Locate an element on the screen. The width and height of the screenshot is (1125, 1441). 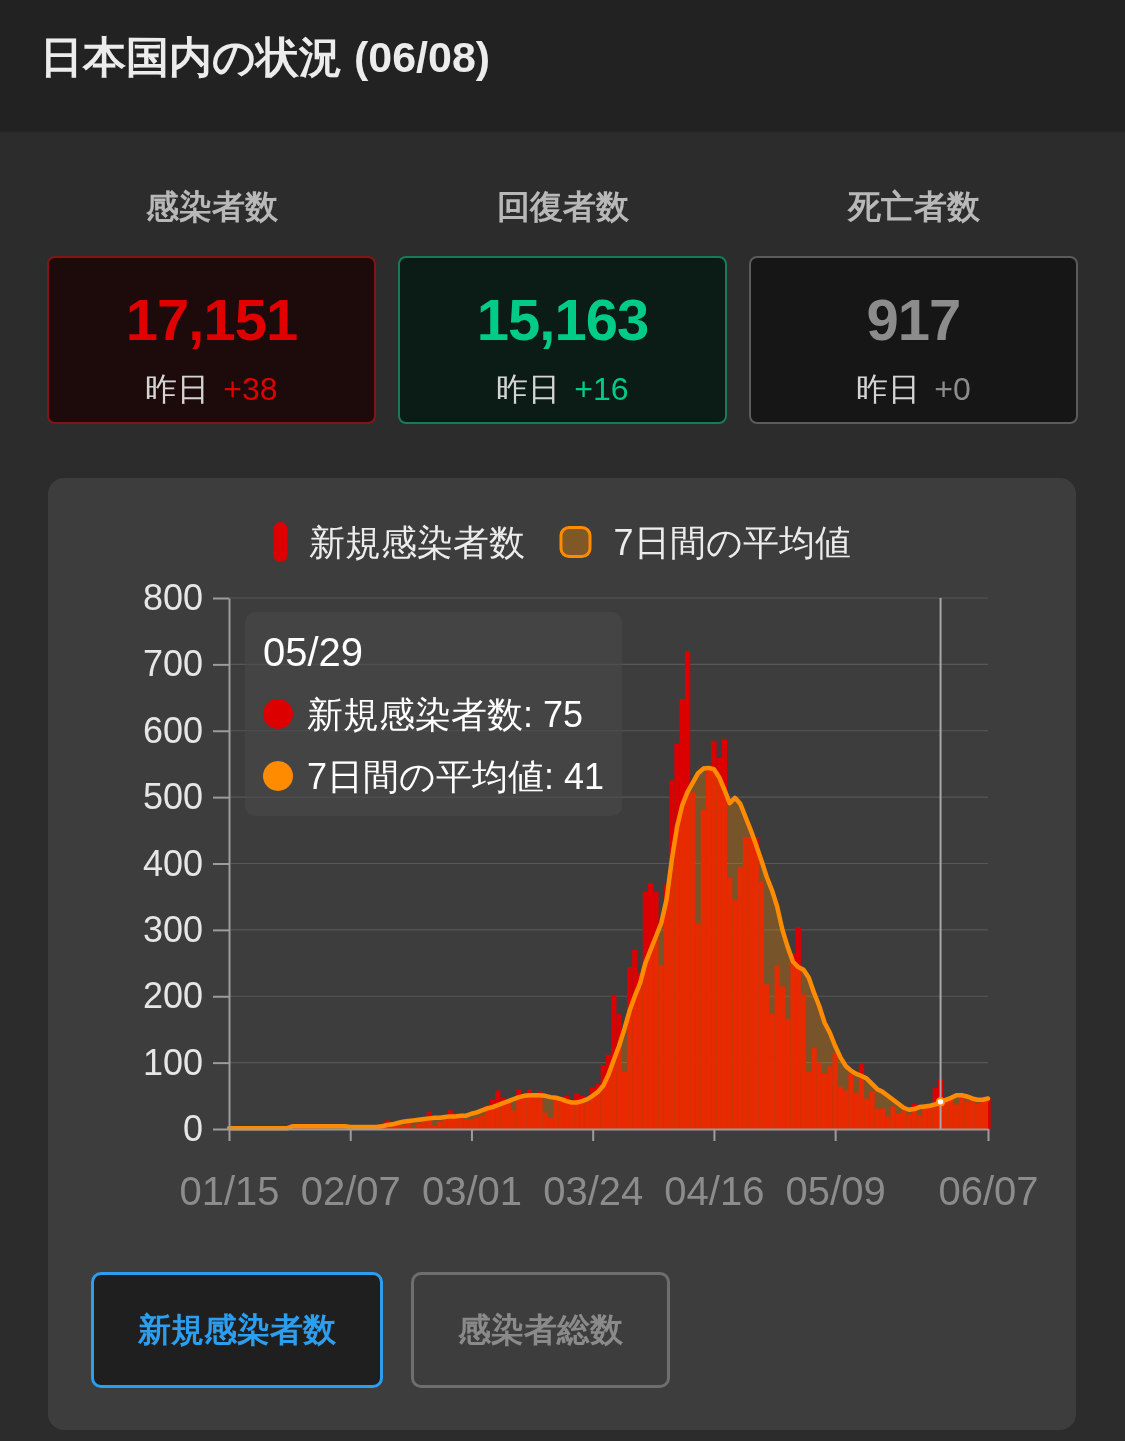
text: 日本国内の状況 (06/08) is located at coordinates (265, 57).